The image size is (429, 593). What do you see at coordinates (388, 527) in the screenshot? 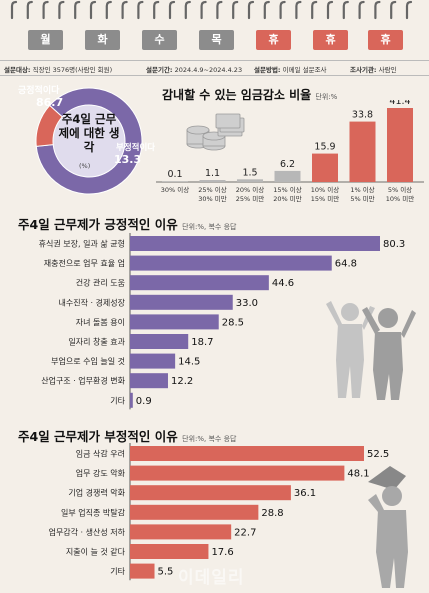
I see `worried-person-illustration` at bounding box center [388, 527].